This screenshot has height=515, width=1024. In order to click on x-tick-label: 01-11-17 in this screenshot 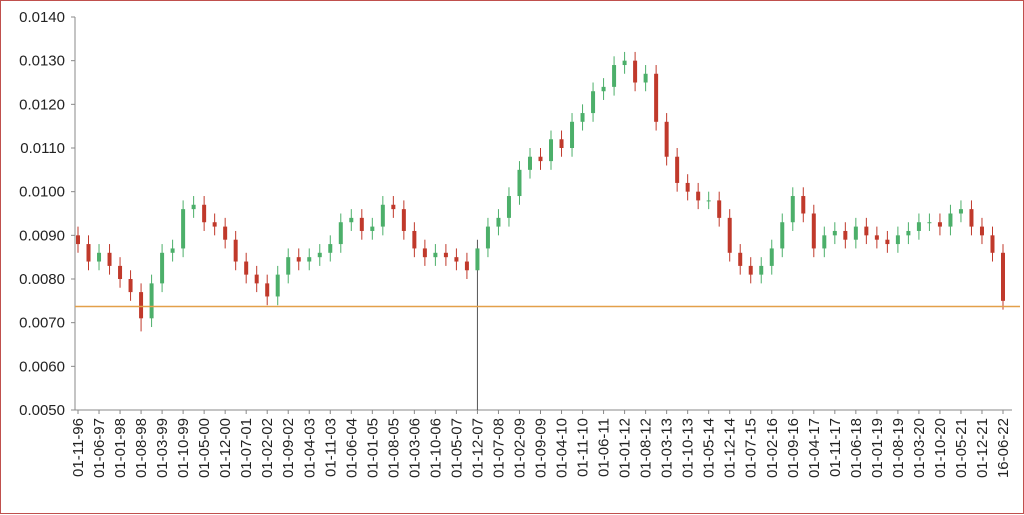, I will do `click(835, 447)`.